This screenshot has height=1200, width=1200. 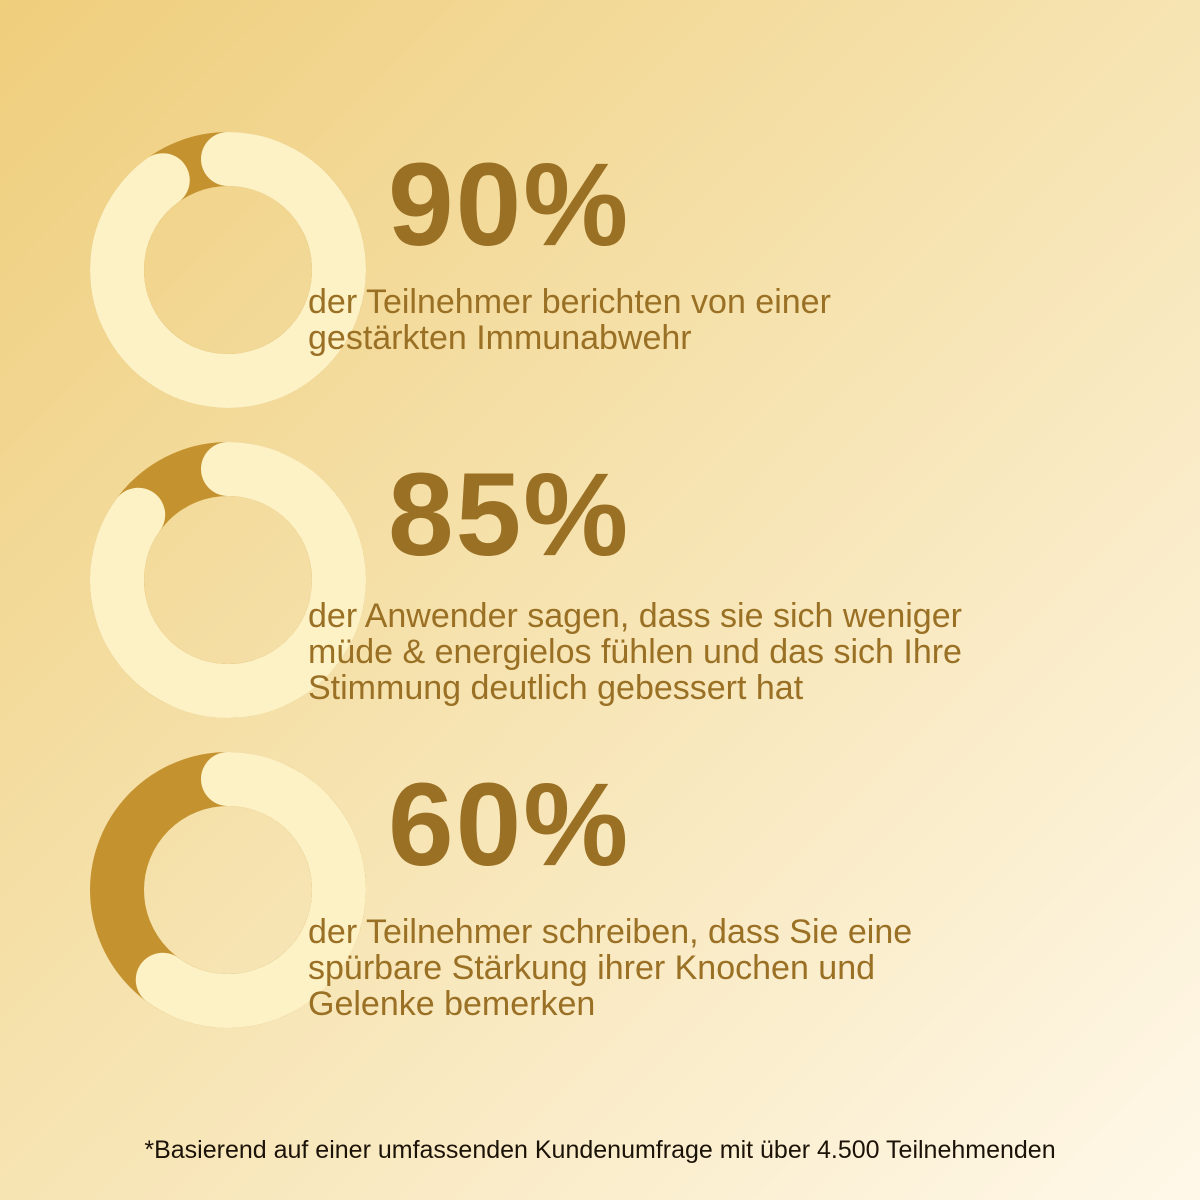 I want to click on percentage-value: 85%, so click(x=509, y=515).